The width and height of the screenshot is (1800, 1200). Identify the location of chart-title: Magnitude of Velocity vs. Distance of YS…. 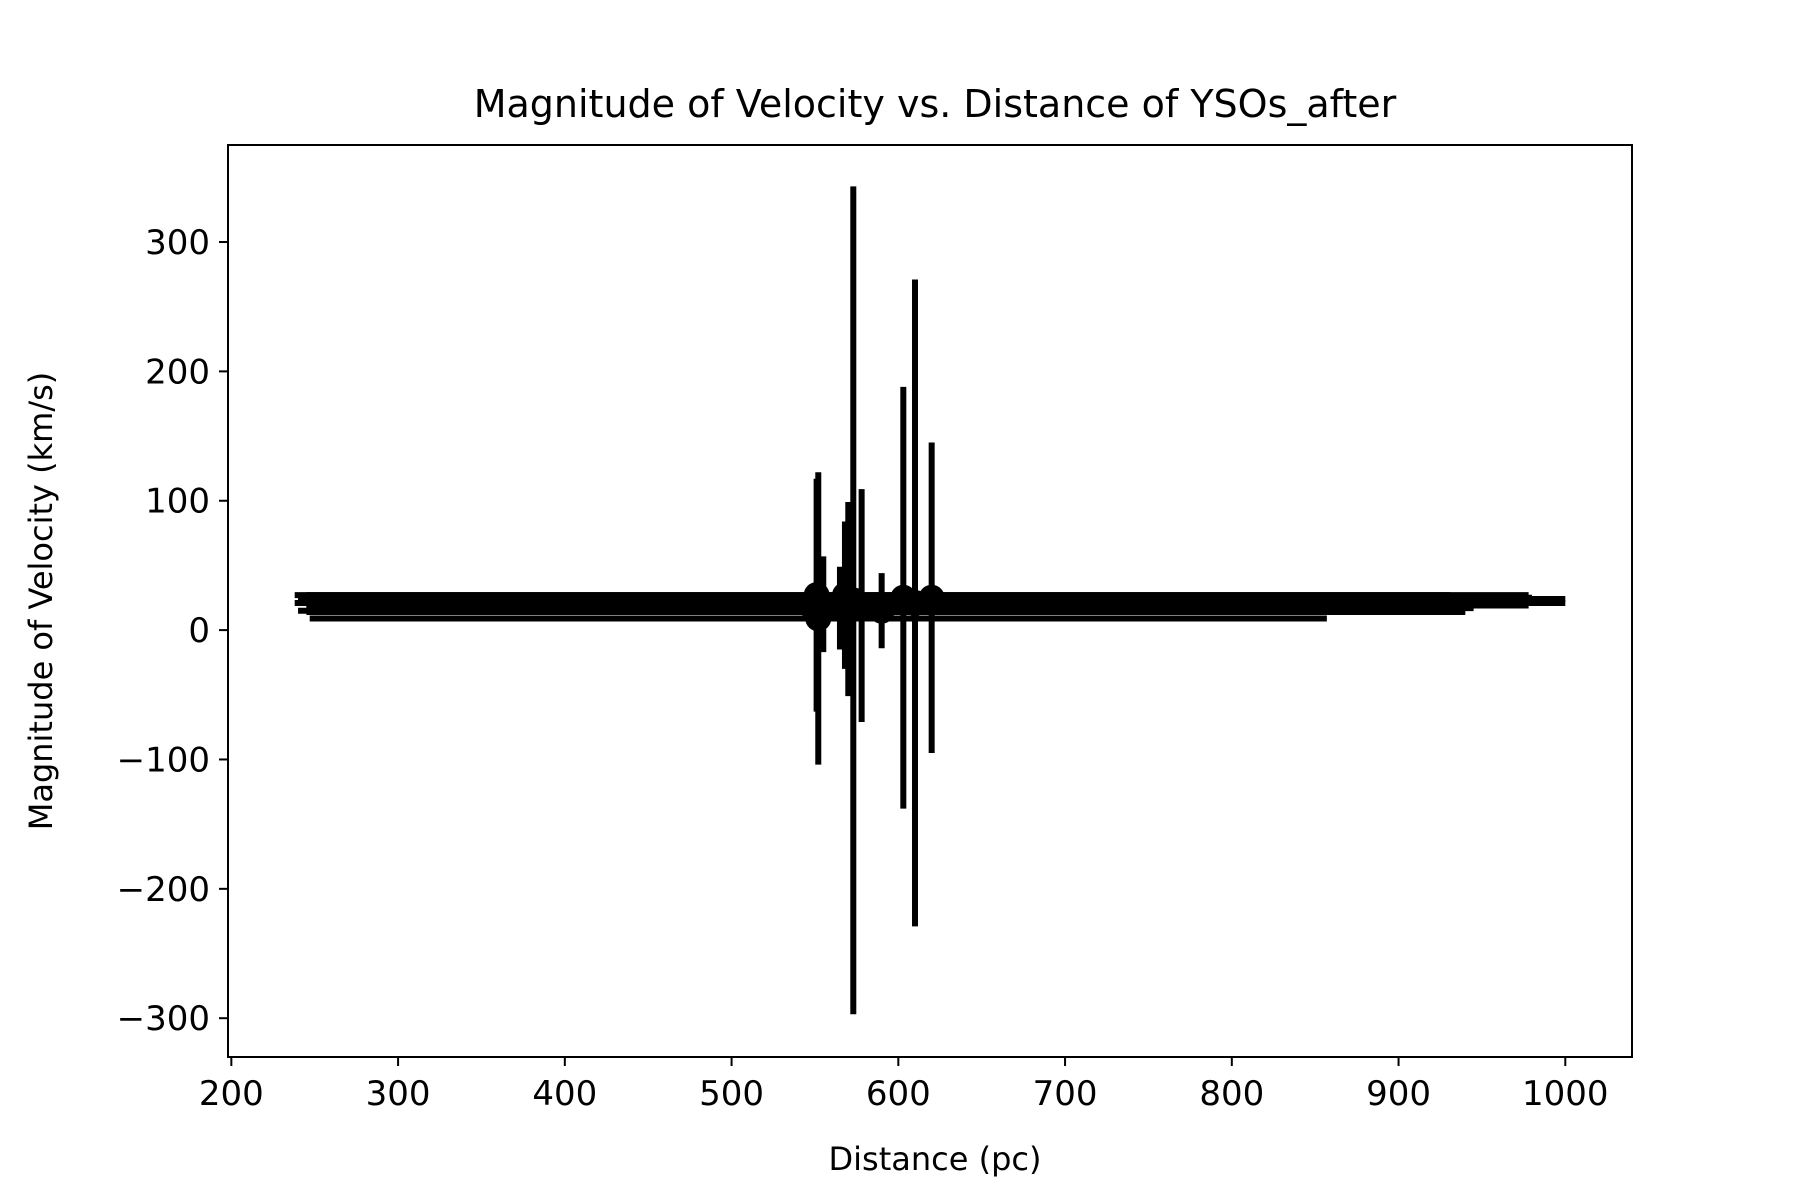
(935, 104).